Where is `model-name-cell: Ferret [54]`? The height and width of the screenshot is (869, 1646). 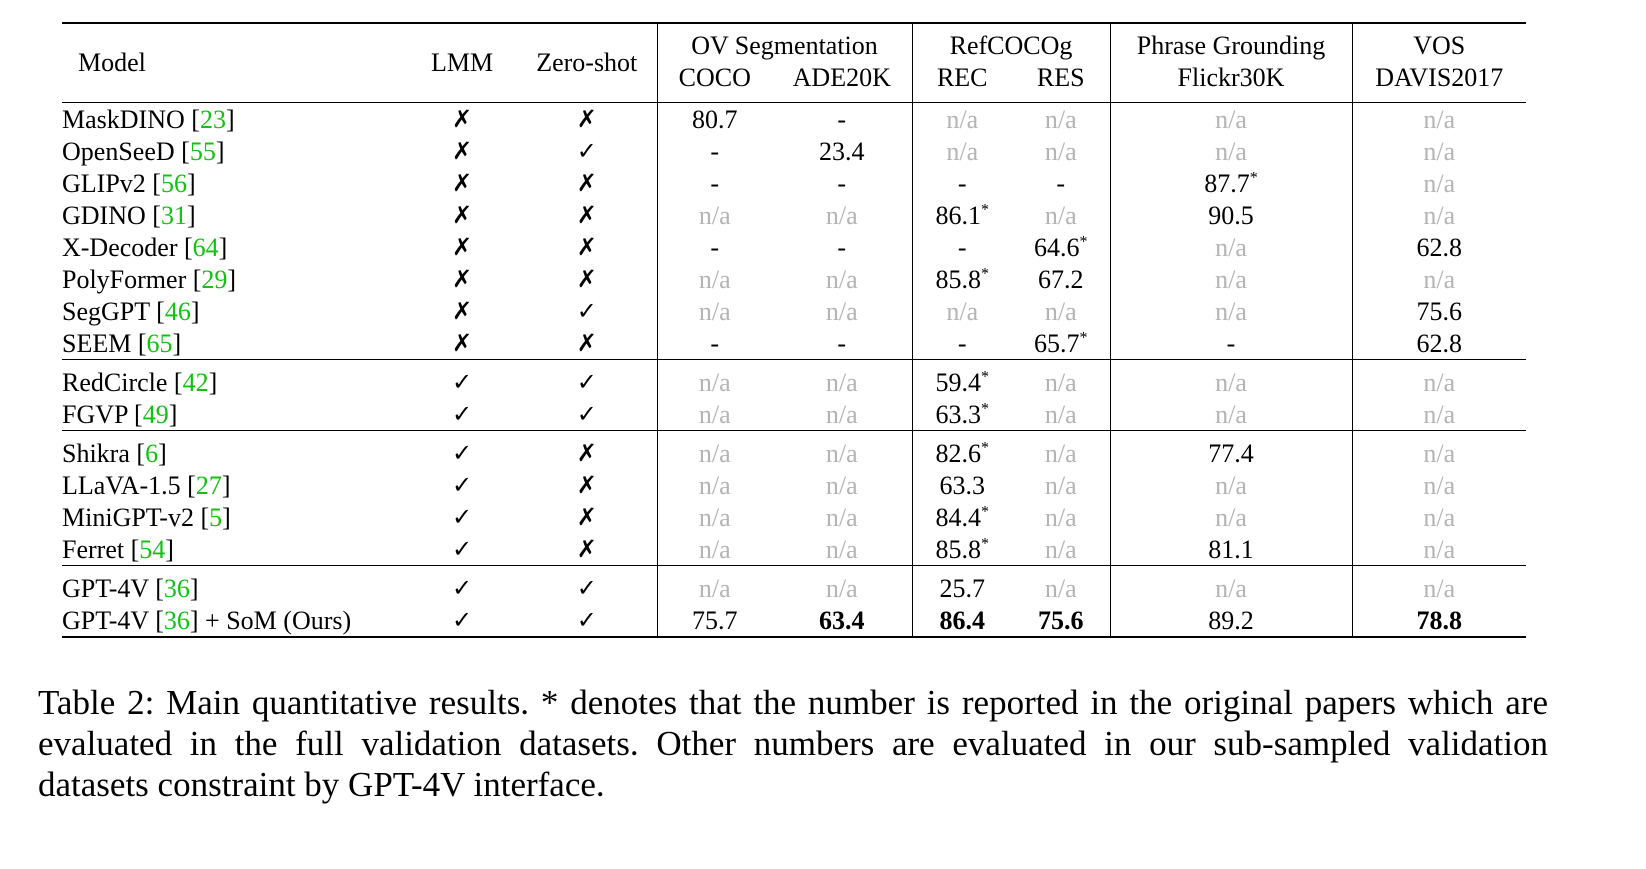
model-name-cell: Ferret [54] is located at coordinates (234, 549).